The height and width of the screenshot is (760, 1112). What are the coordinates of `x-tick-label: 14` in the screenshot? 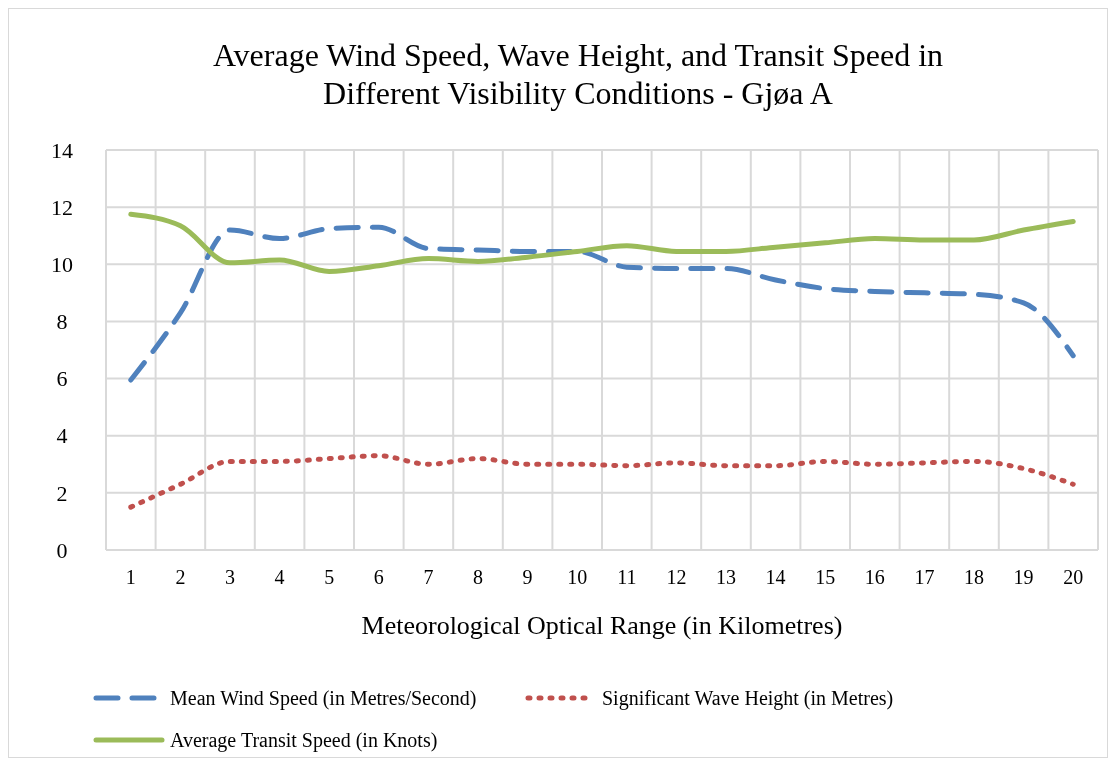 It's located at (775, 577).